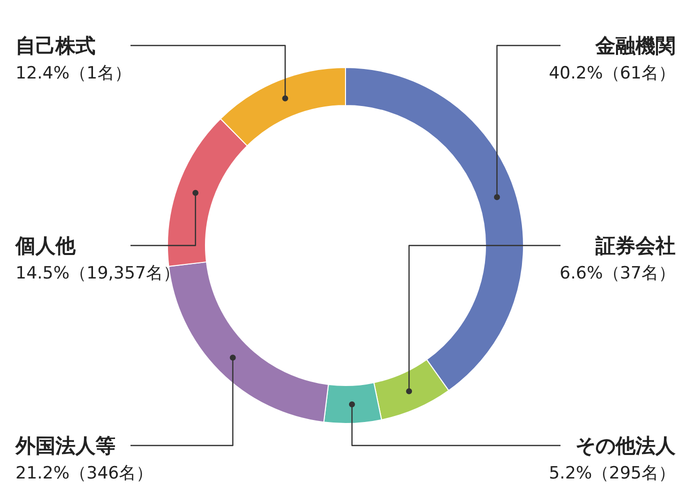  I want to click on data-label: 6.6%（37名）, so click(618, 274).